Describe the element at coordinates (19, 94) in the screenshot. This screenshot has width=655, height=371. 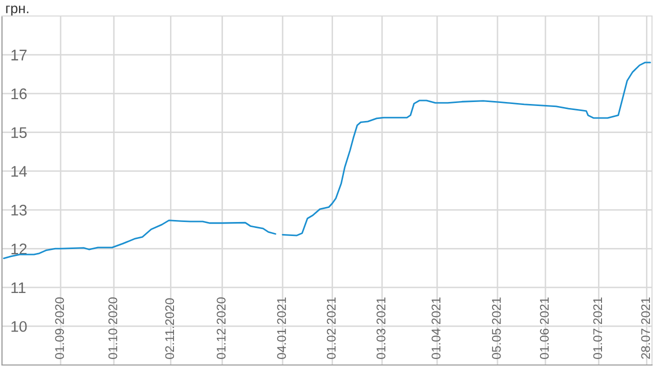
I see `y-tick-label: 16` at that location.